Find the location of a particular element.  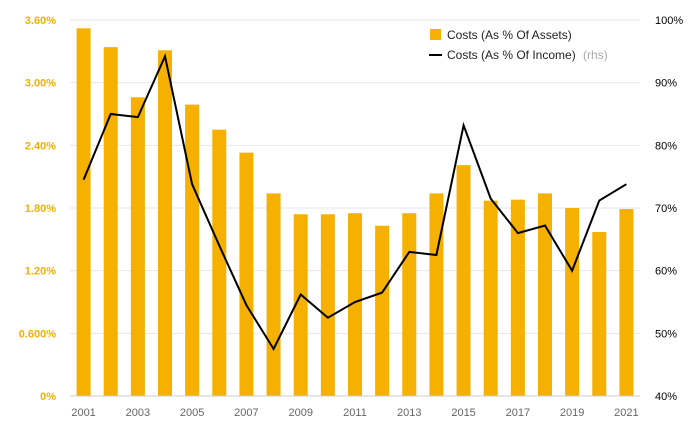

x-tick-label: 2017 is located at coordinates (518, 413).